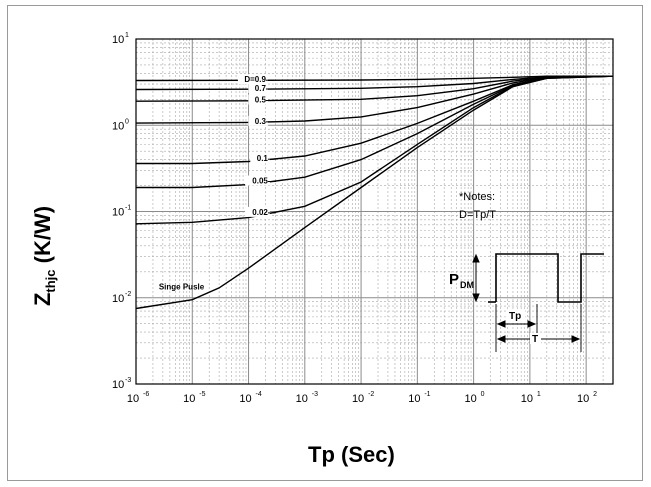  Describe the element at coordinates (182, 286) in the screenshot. I see `series-label: Singe Pusle` at that location.